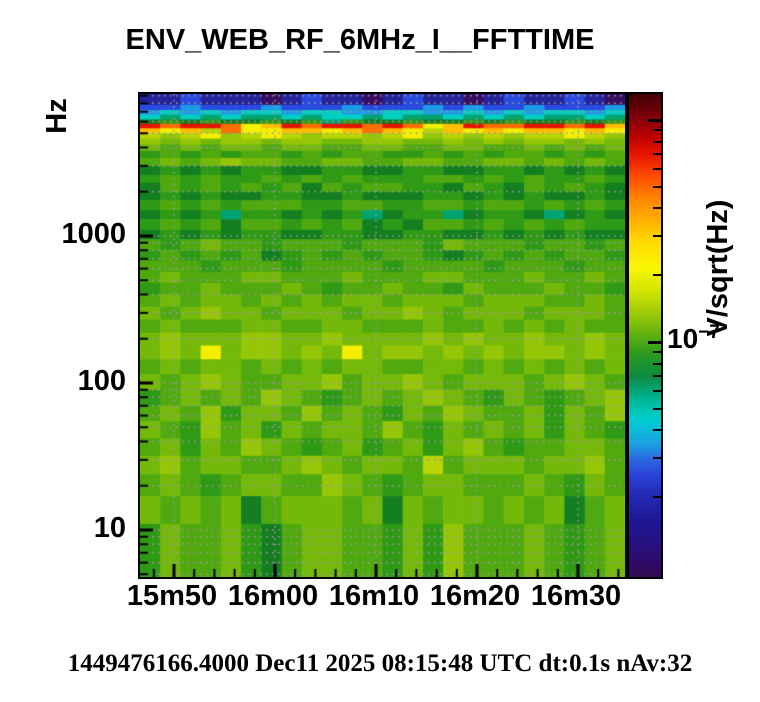  Describe the element at coordinates (718, 268) in the screenshot. I see `colorbar-axis-title: V/sqrt(Hz)` at that location.